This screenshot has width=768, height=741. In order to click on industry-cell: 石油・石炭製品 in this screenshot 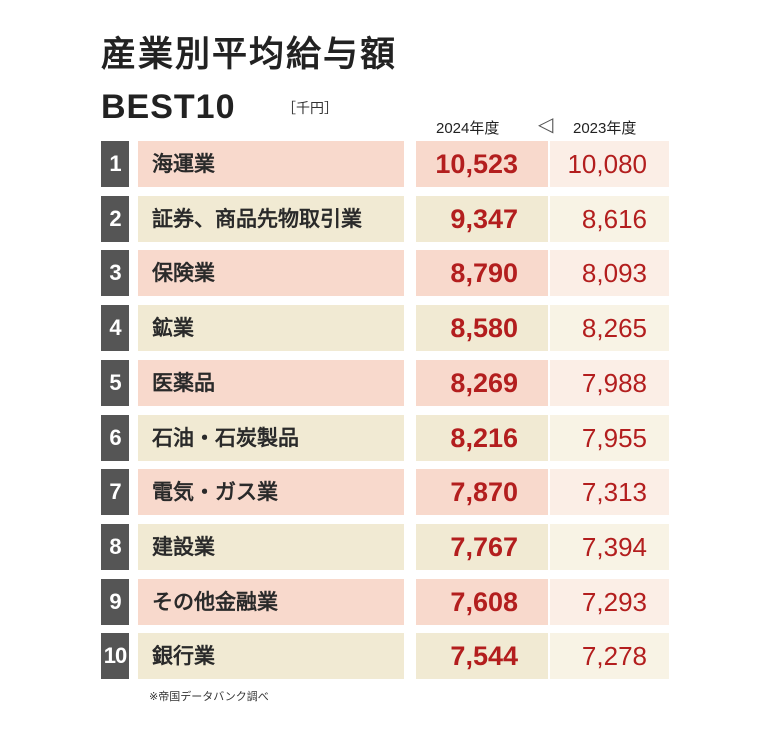, I will do `click(271, 438)`.